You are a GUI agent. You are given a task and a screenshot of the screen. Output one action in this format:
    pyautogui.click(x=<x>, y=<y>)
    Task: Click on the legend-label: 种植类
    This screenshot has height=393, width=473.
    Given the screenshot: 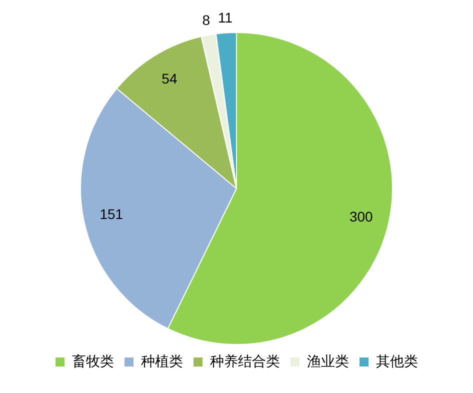 What is the action you would take?
    pyautogui.click(x=162, y=360)
    